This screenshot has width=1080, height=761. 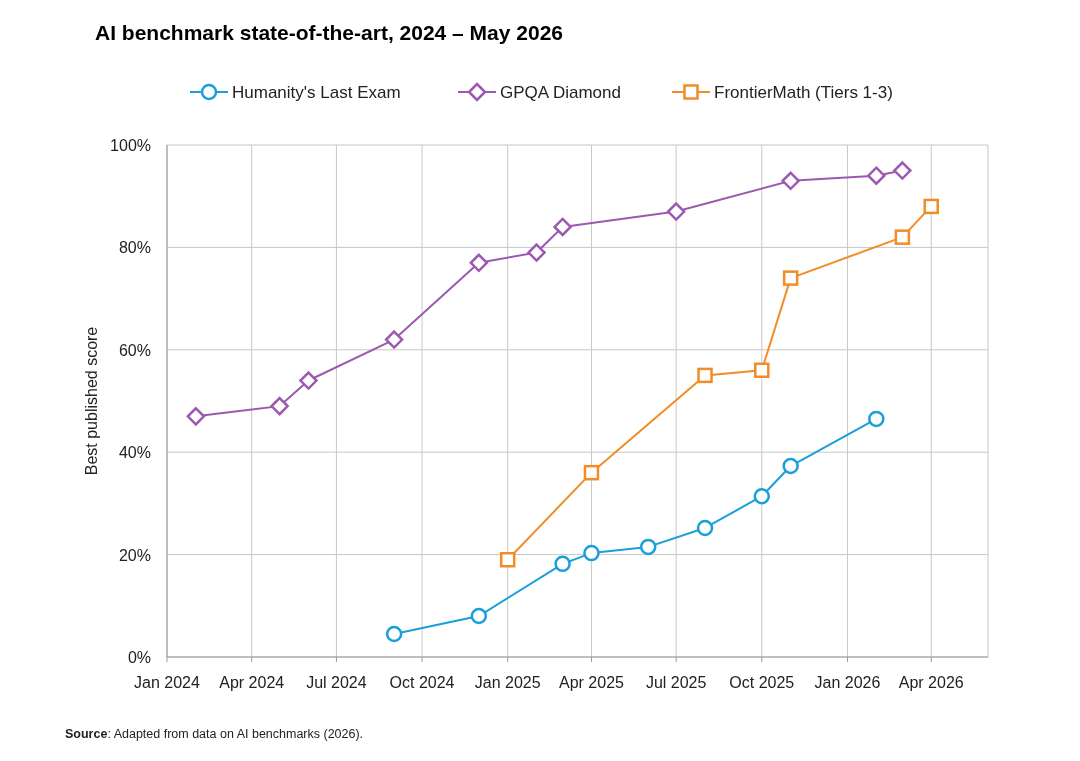 What do you see at coordinates (676, 682) in the screenshot?
I see `x-tick-label: Jul 2025` at bounding box center [676, 682].